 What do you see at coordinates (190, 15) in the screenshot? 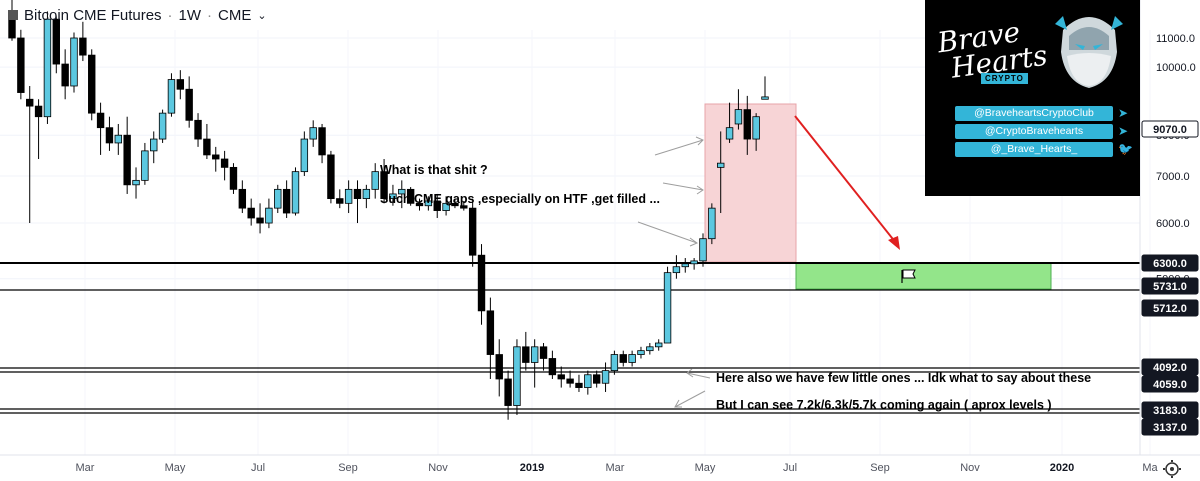
I see `interval-label: 1W` at bounding box center [190, 15].